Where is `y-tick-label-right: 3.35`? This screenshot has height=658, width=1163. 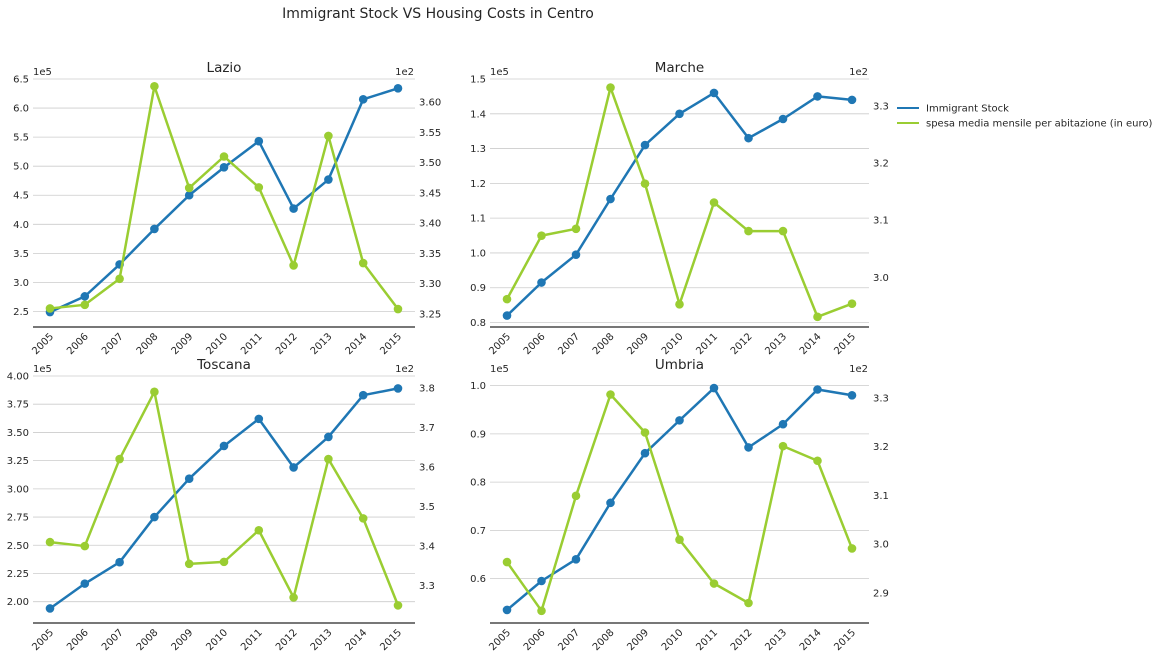
y-tick-label-right: 3.35 is located at coordinates (430, 254).